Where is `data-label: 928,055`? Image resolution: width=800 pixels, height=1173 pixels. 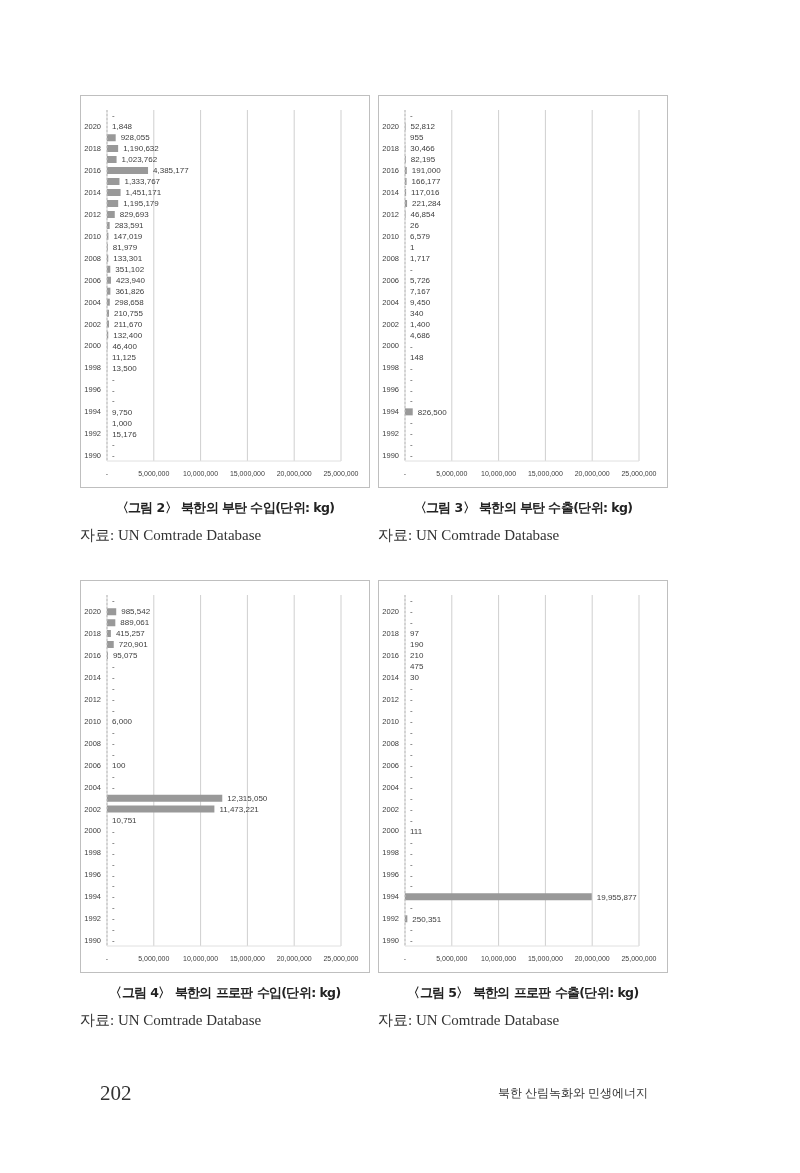 data-label: 928,055 is located at coordinates (135, 138).